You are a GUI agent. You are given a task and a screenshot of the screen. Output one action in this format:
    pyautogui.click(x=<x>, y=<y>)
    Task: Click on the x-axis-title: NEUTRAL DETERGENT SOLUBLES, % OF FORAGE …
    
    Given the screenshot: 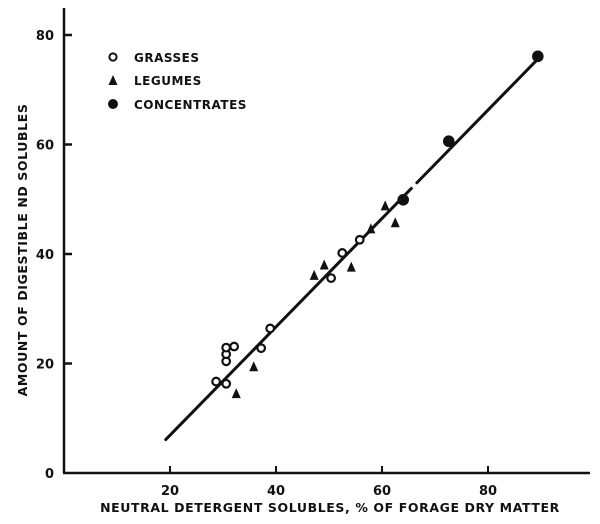 What is the action you would take?
    pyautogui.click(x=330, y=507)
    